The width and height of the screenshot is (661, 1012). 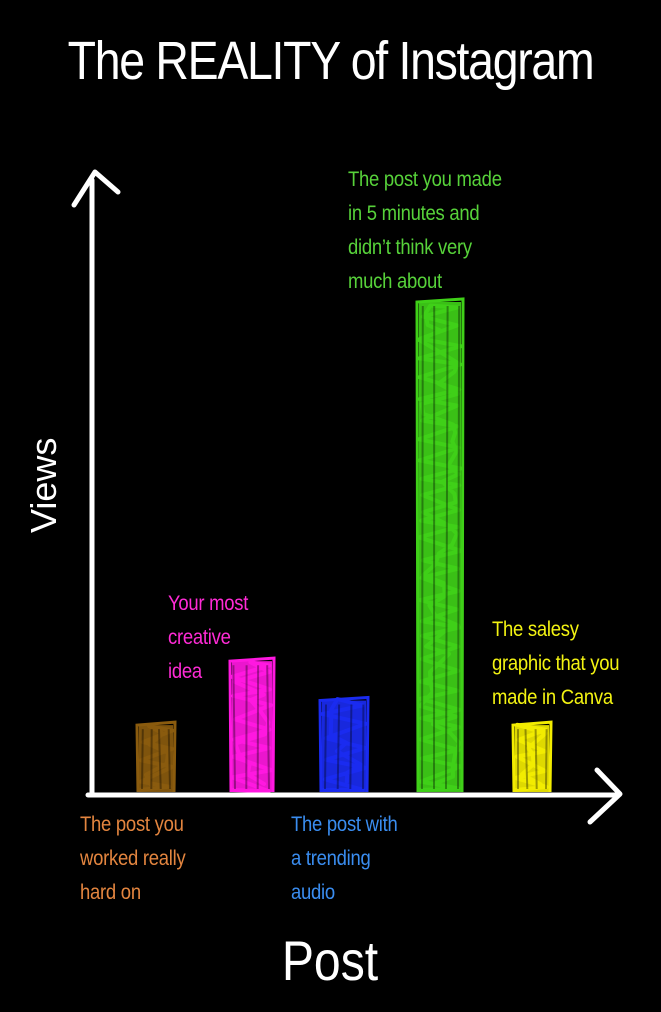 What do you see at coordinates (331, 61) in the screenshot?
I see `chart-title: The REALITY of Instagram` at bounding box center [331, 61].